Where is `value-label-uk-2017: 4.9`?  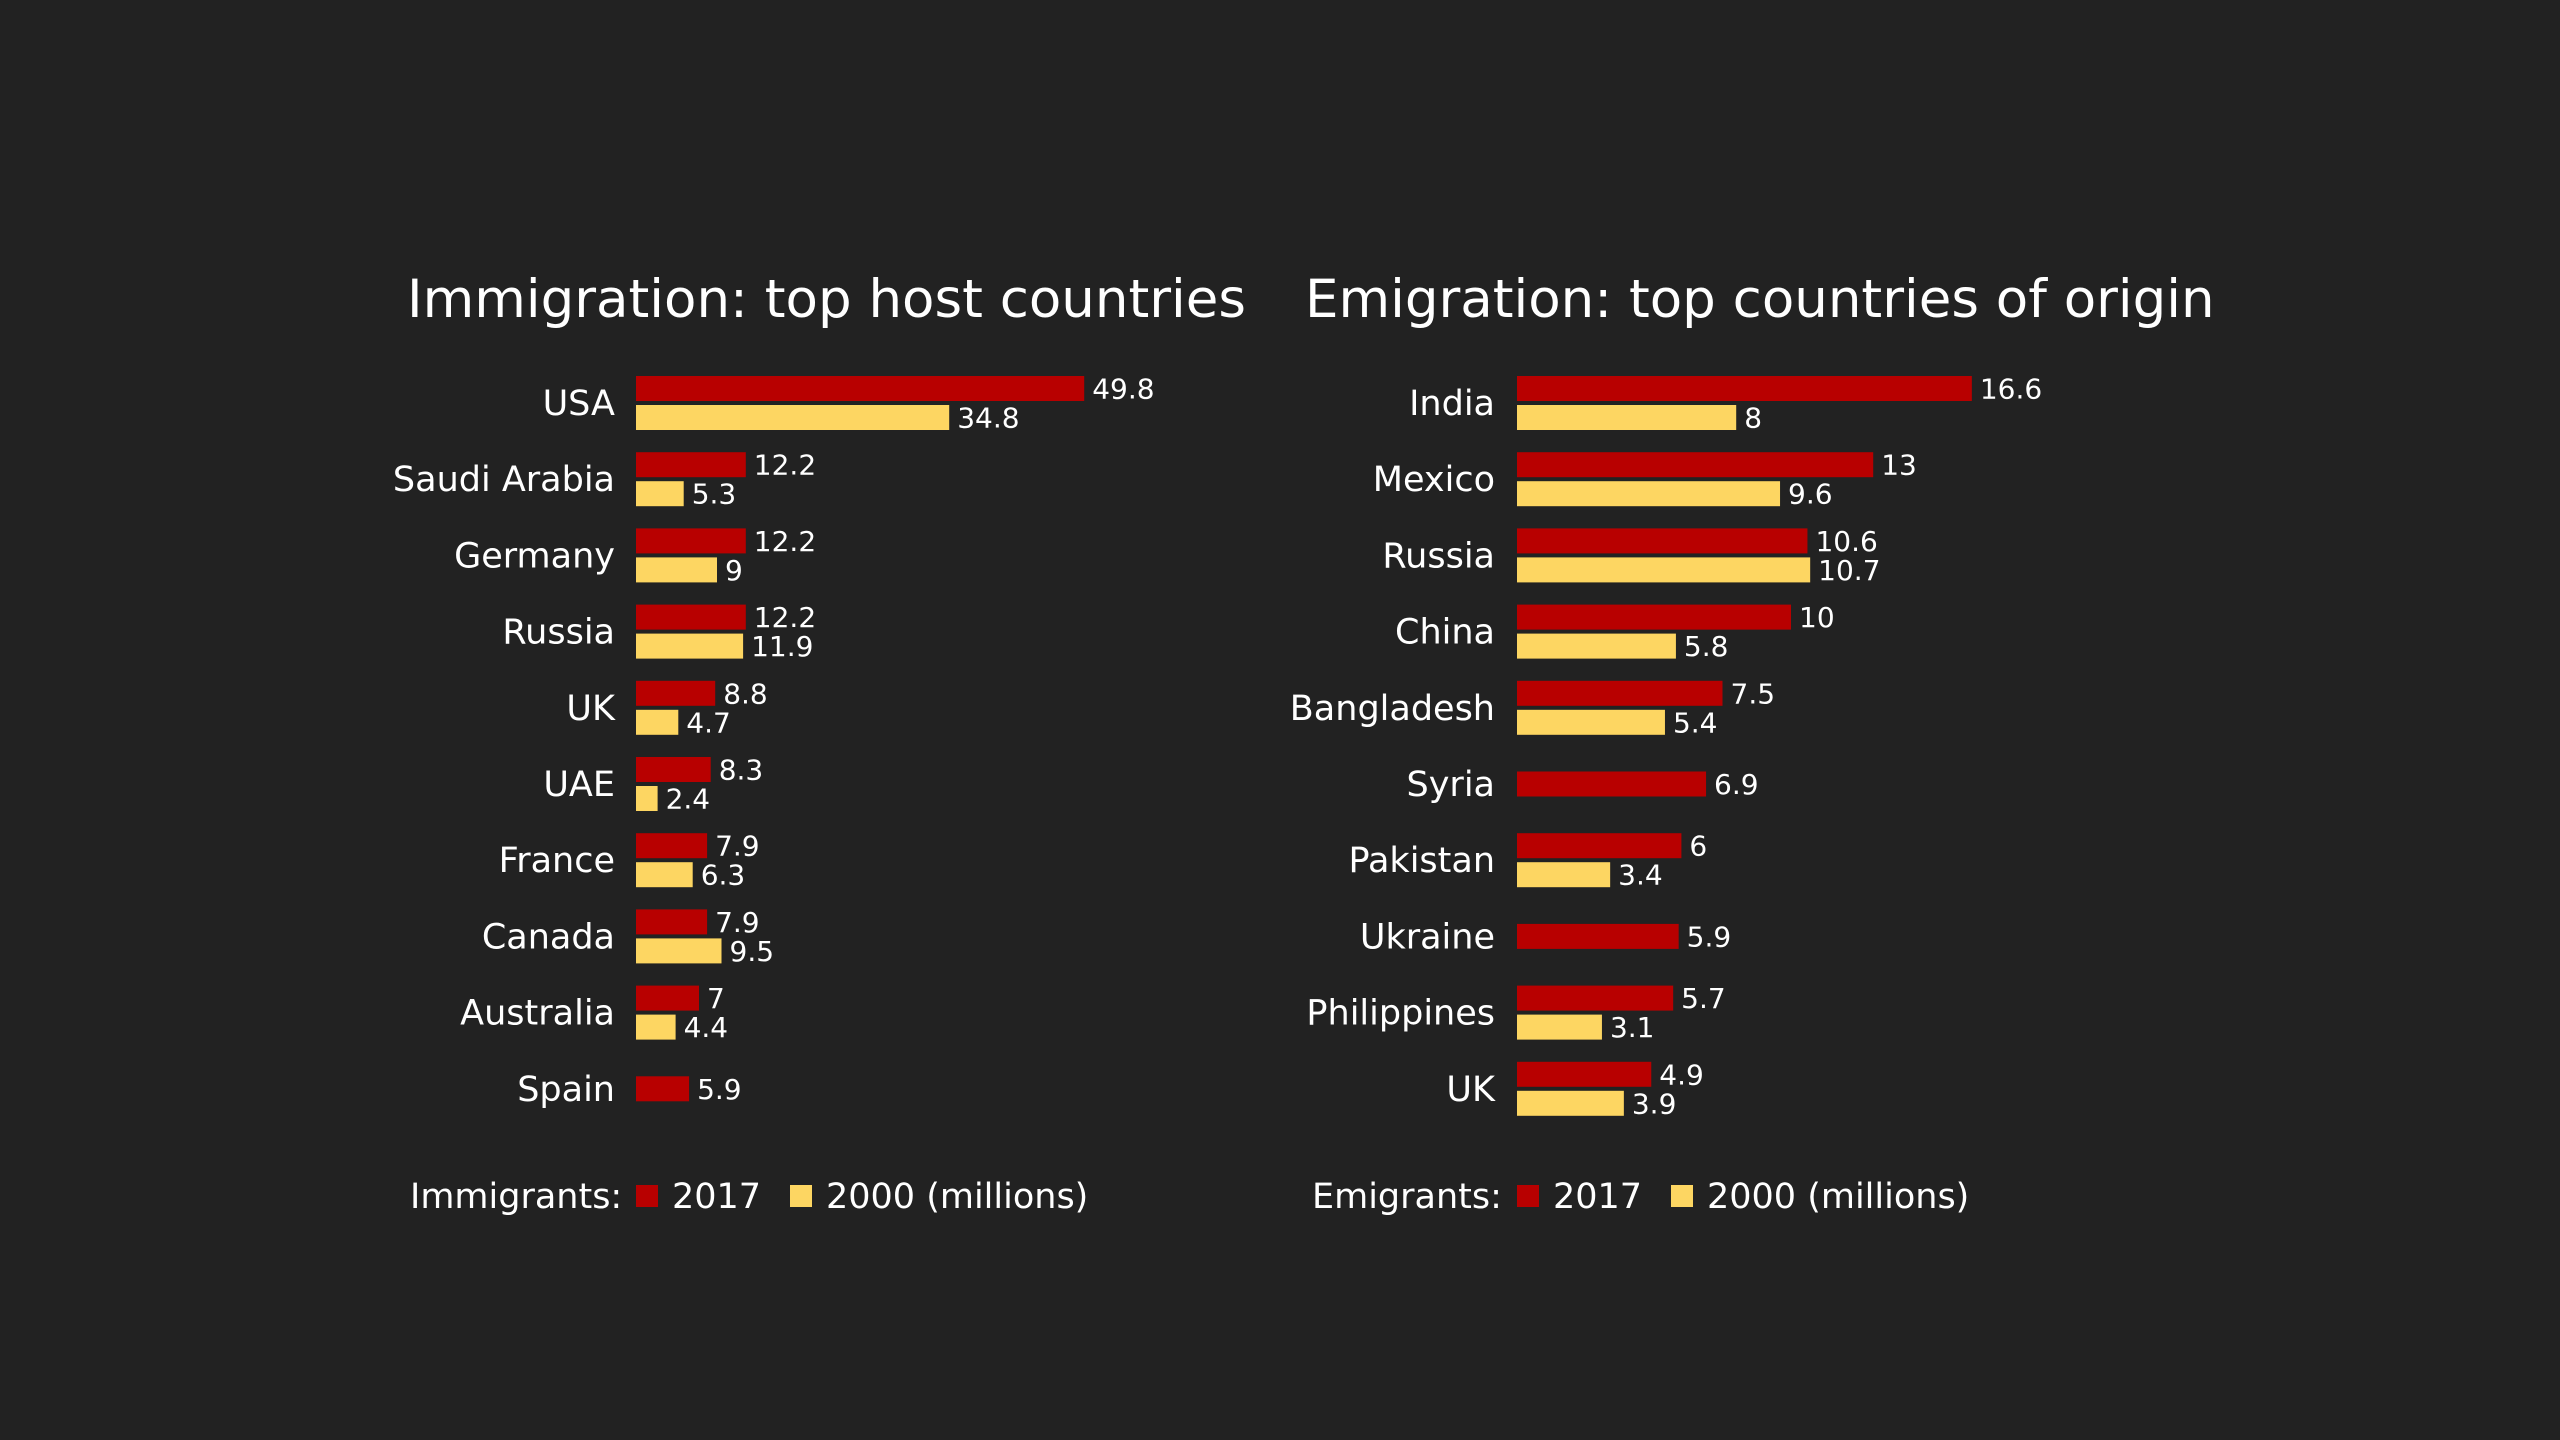 value-label-uk-2017: 4.9 is located at coordinates (1681, 1074).